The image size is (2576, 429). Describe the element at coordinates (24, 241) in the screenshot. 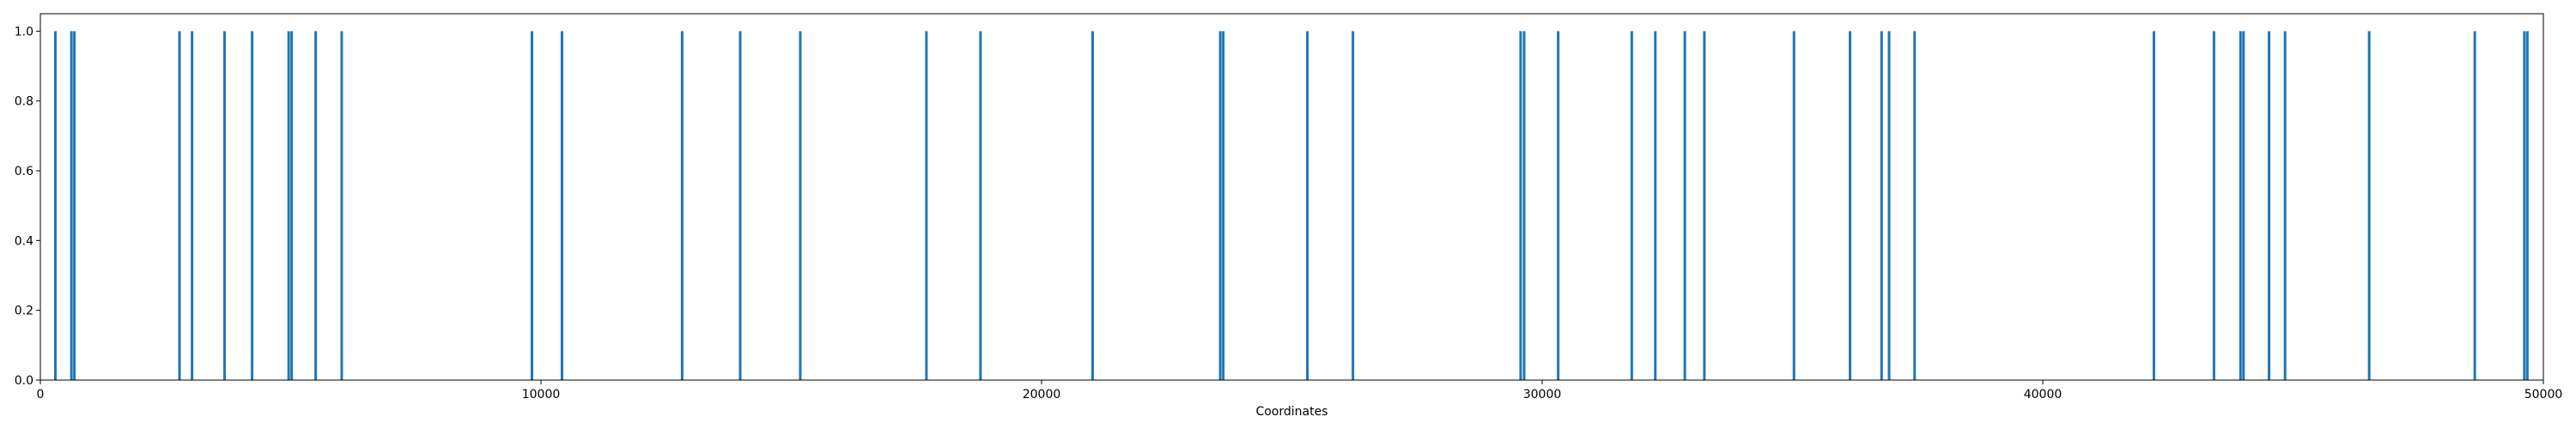

I see `y-tick-label: 0.4` at that location.